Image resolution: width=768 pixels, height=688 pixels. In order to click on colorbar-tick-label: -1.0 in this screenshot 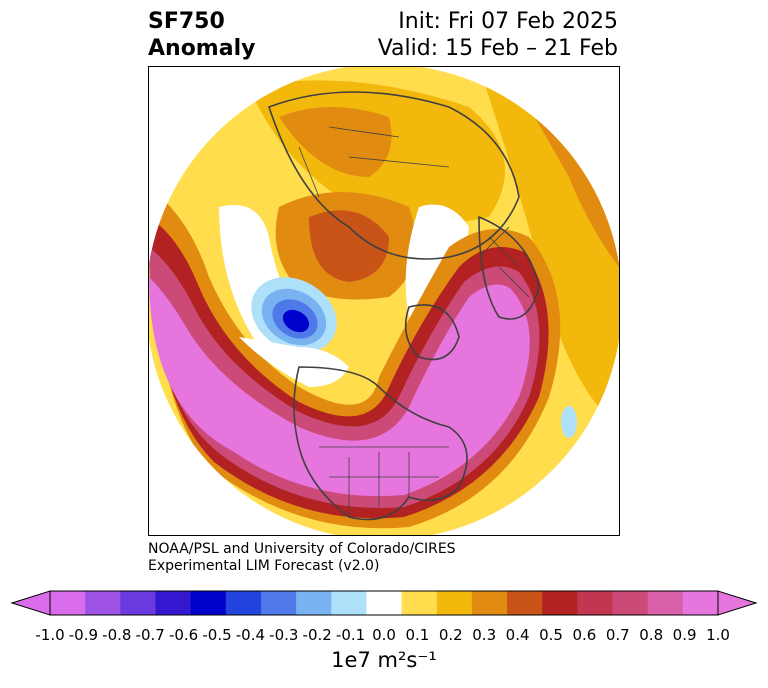, I will do `click(50, 635)`.